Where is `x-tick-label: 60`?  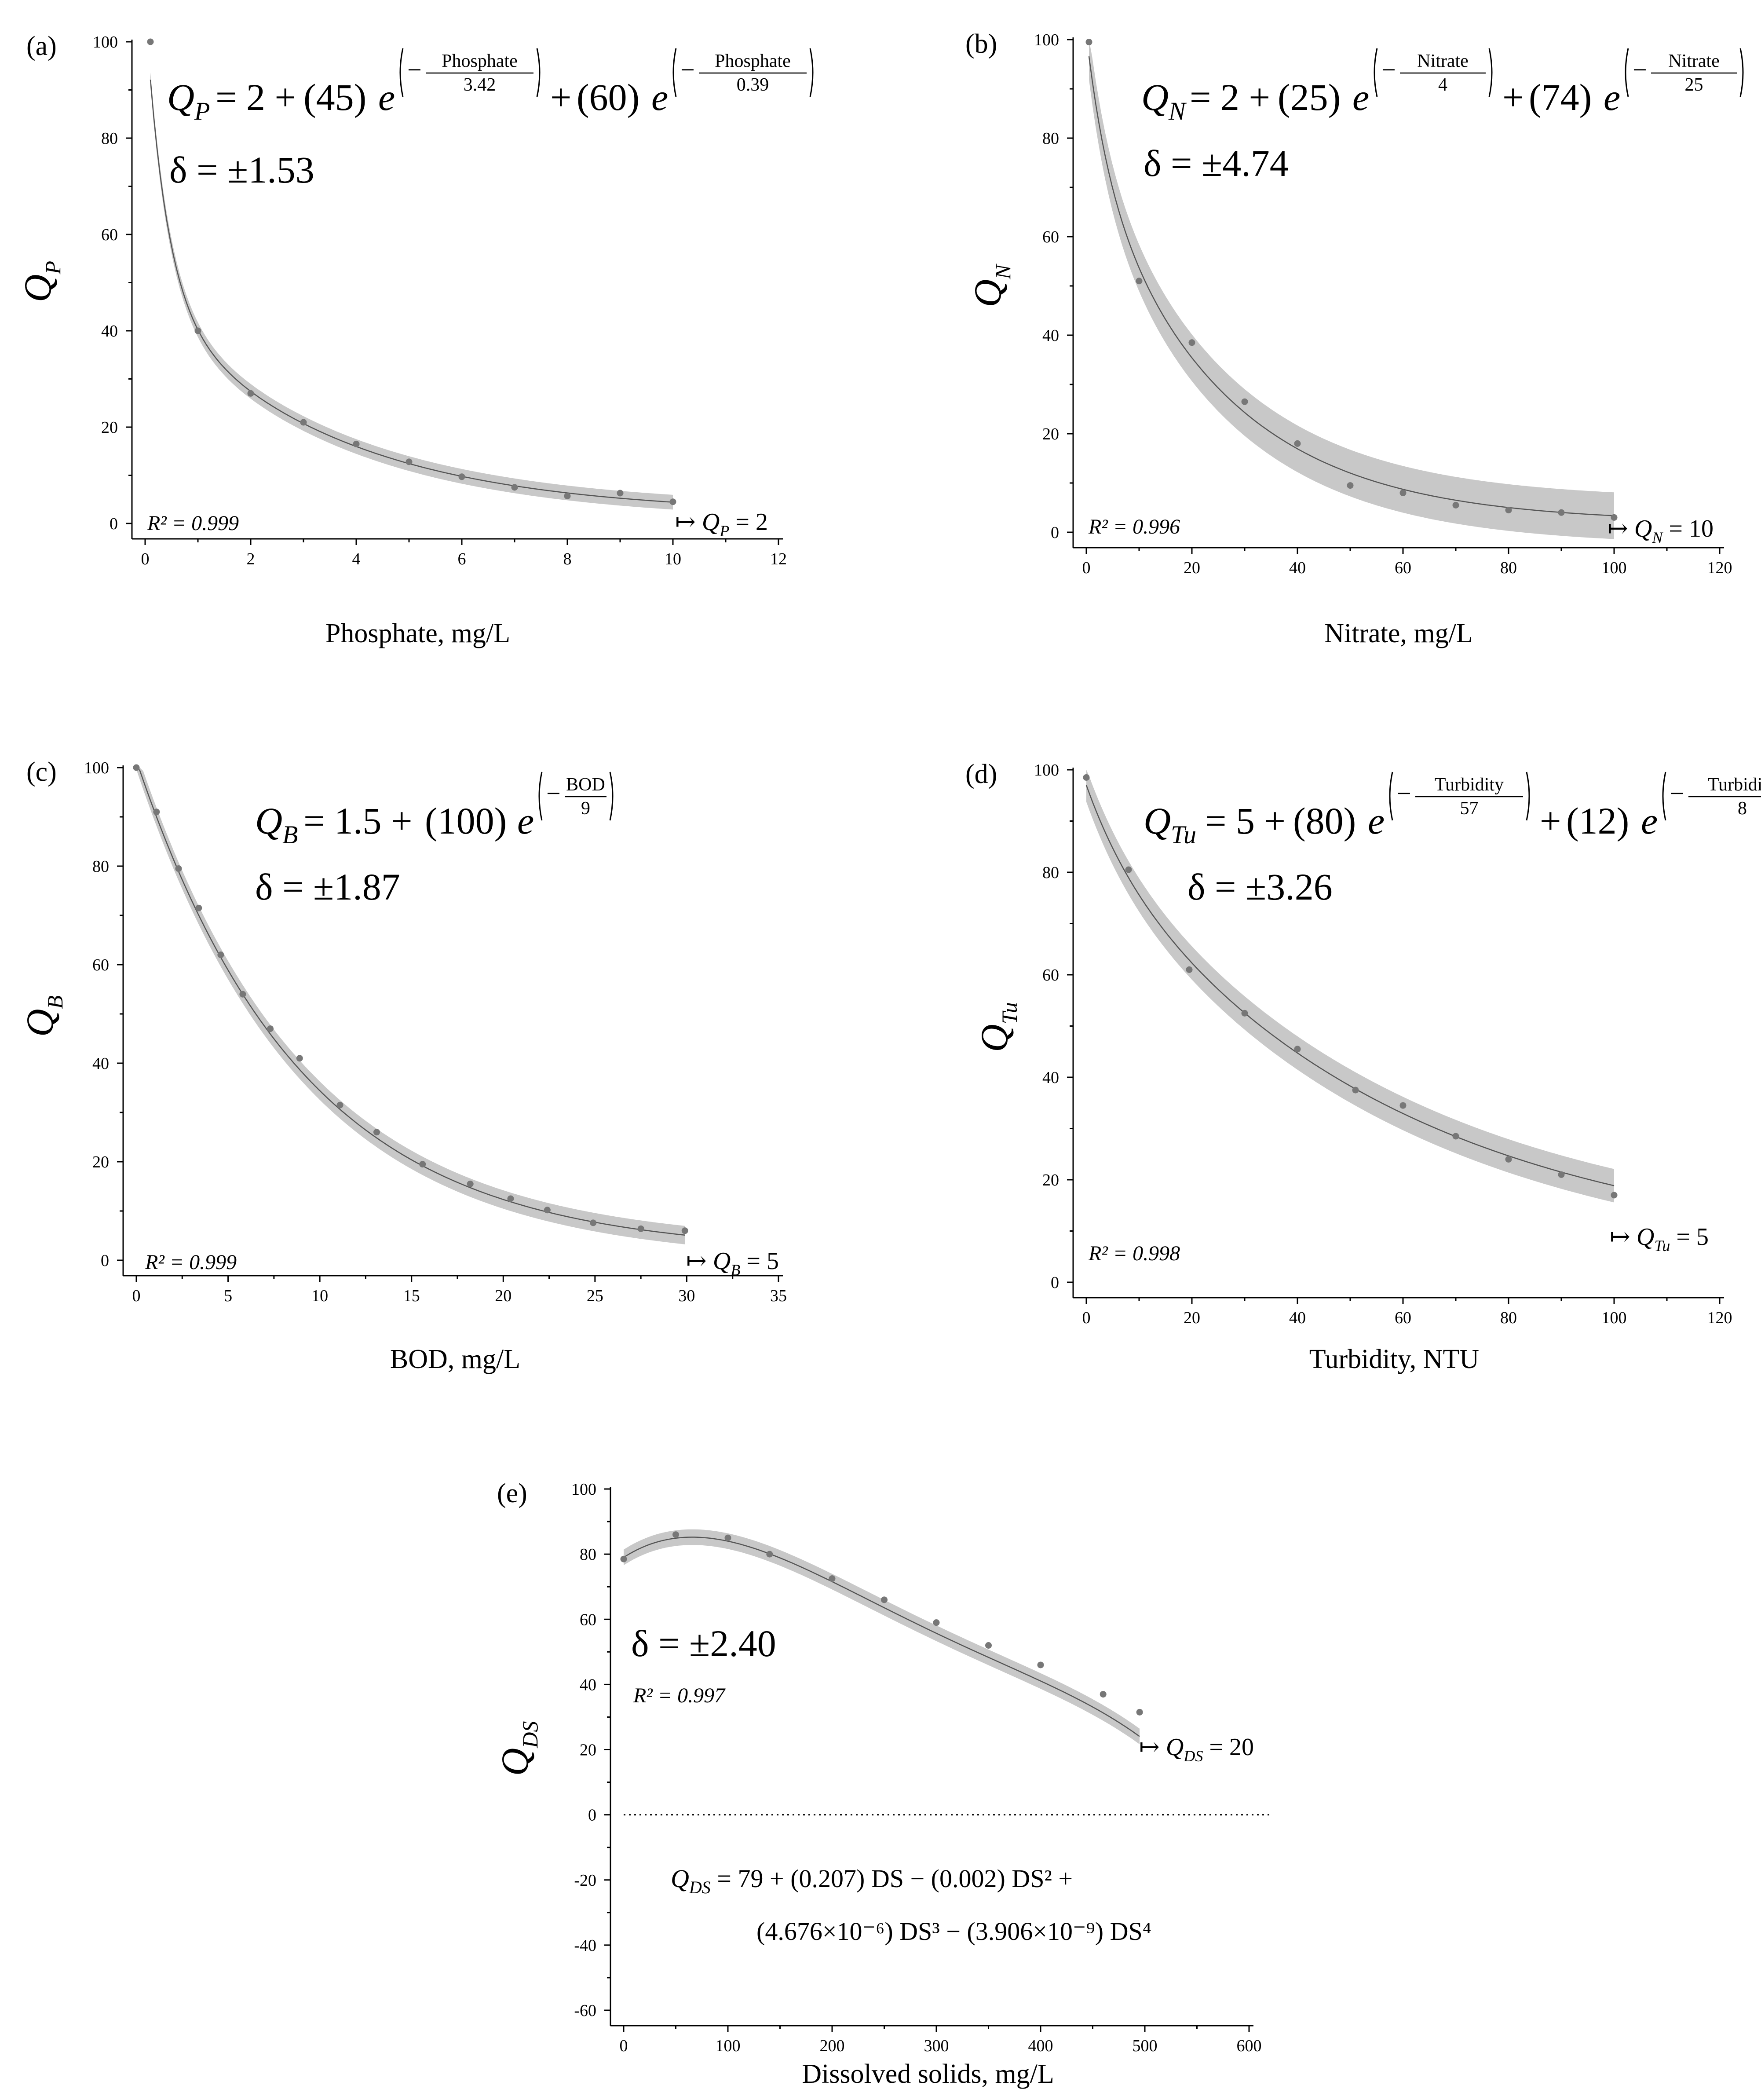 x-tick-label: 60 is located at coordinates (1403, 1318).